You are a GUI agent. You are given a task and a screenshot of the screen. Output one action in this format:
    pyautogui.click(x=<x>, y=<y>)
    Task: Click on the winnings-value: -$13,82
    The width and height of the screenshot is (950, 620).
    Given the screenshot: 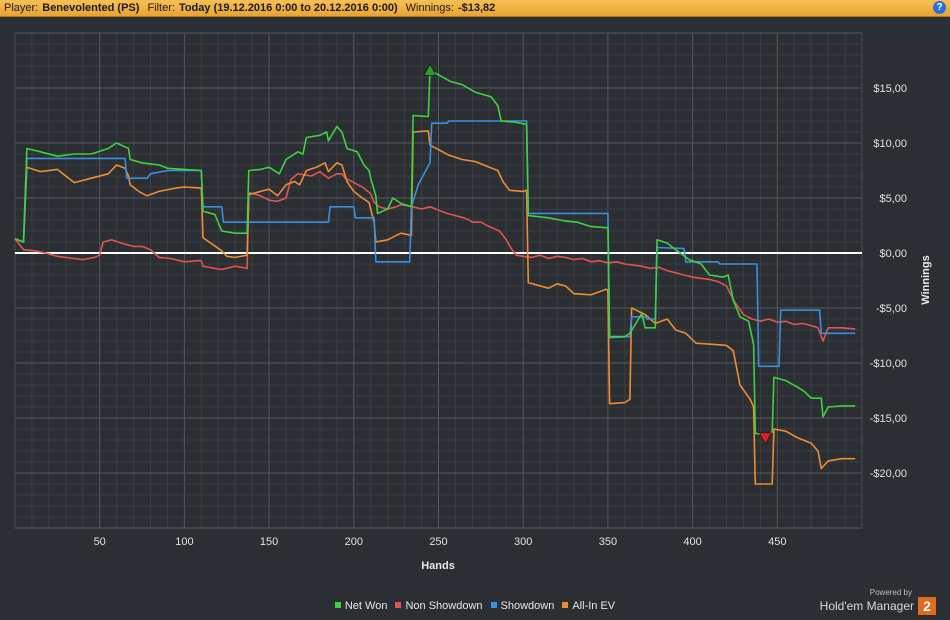 What is the action you would take?
    pyautogui.click(x=476, y=8)
    